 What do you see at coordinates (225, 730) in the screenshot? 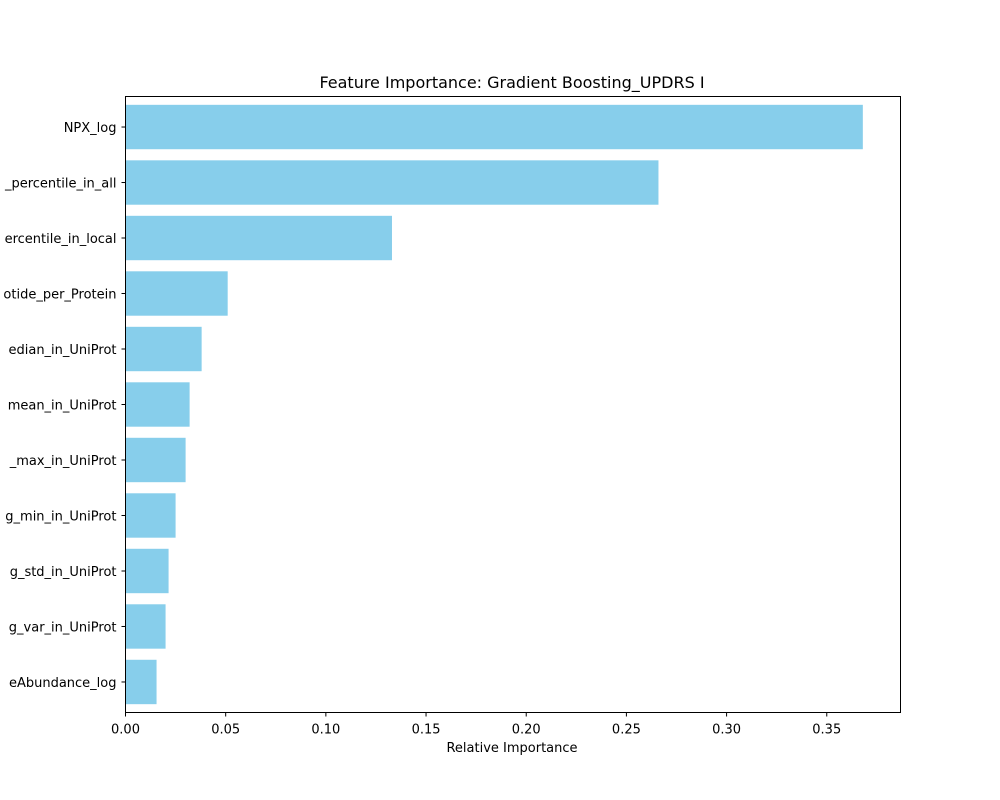
I see `x-tick-label: 0.05` at bounding box center [225, 730].